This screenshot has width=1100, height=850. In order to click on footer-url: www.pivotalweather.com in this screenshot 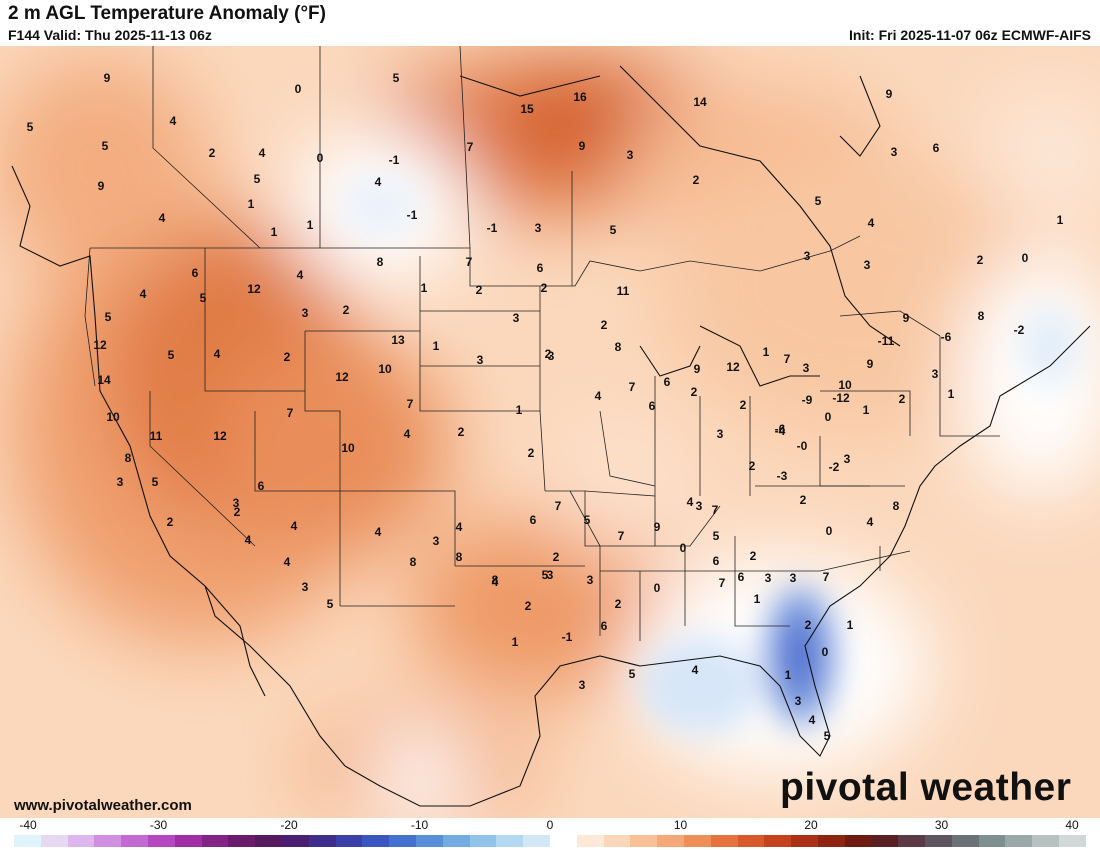, I will do `click(103, 805)`.